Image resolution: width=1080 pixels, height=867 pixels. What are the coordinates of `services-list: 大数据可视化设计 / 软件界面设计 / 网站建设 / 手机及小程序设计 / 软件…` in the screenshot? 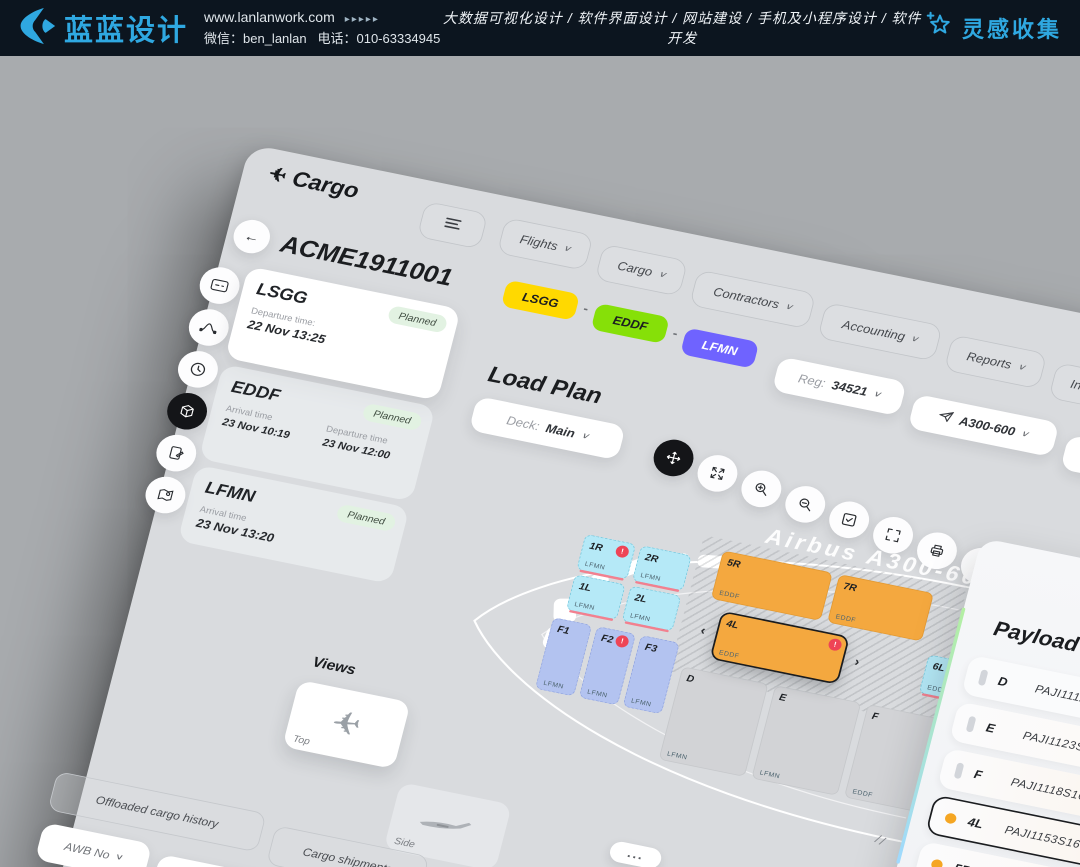 It's located at (682, 28).